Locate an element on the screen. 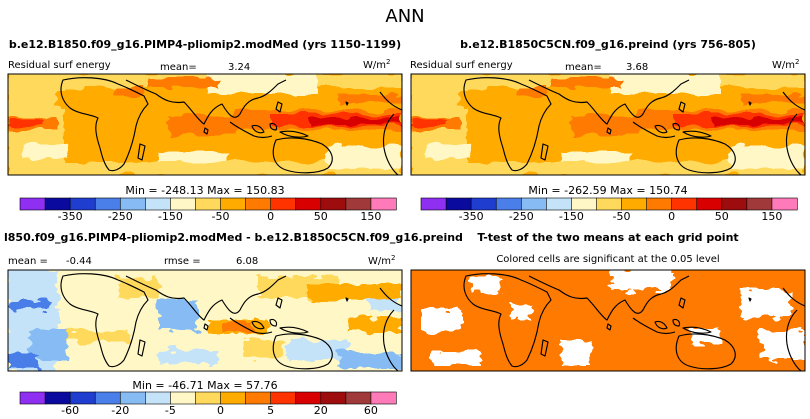 This screenshot has width=810, height=419. panel-2-units: W/m2 is located at coordinates (785, 64).